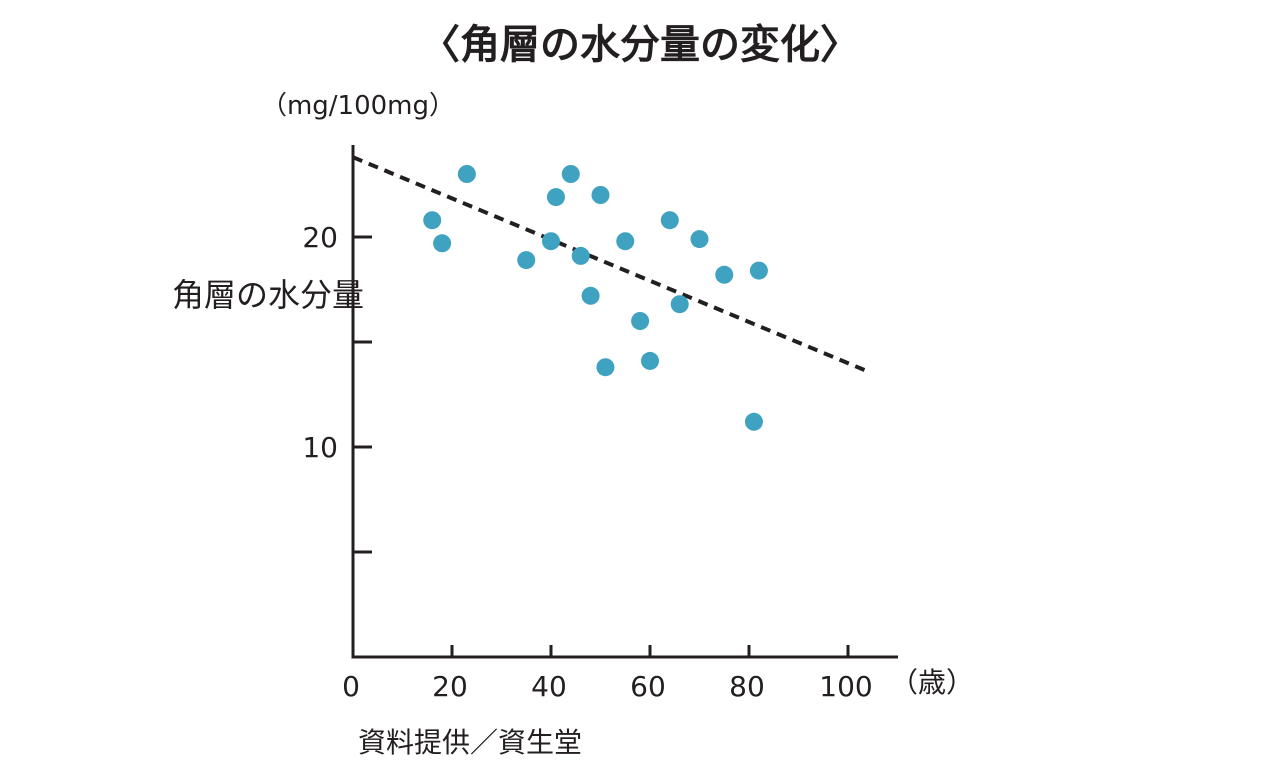  I want to click on x-tick-label-4: 80, so click(747, 686).